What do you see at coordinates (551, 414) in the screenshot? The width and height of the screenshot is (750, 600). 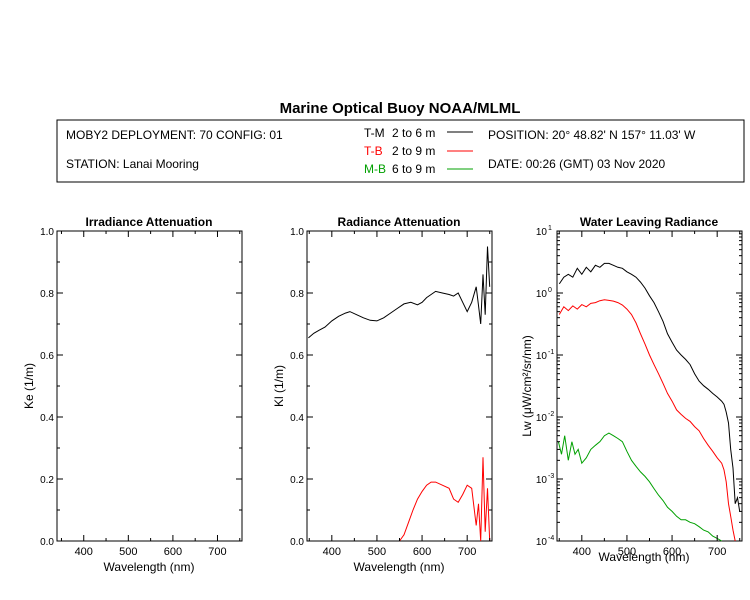 I see `y-tick-exponent: -2` at bounding box center [551, 414].